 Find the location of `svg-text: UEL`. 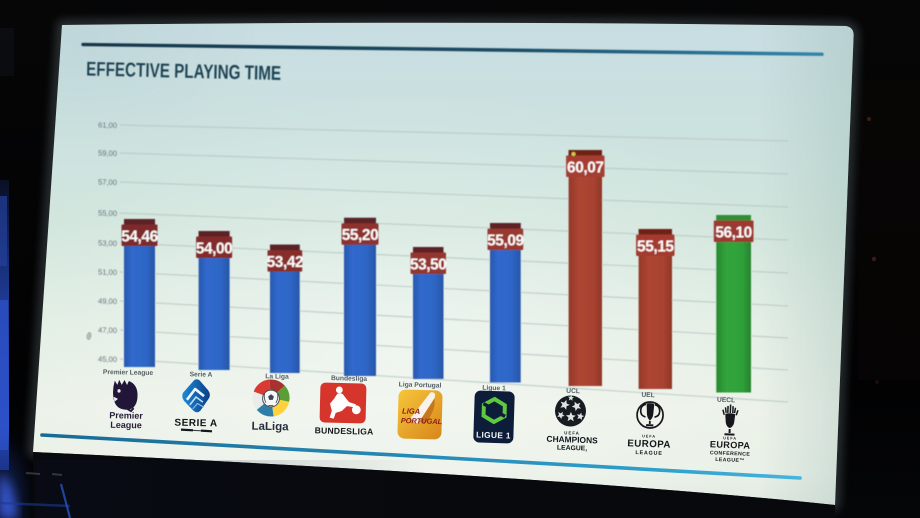

svg-text: UEL is located at coordinates (648, 395).